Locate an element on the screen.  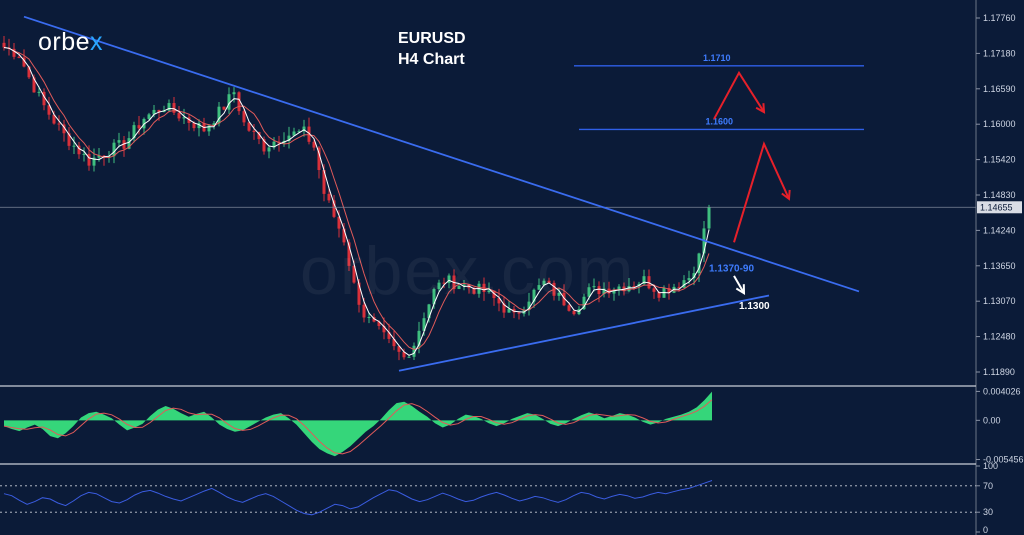
price-annotation: 1.1300 is located at coordinates (754, 306).